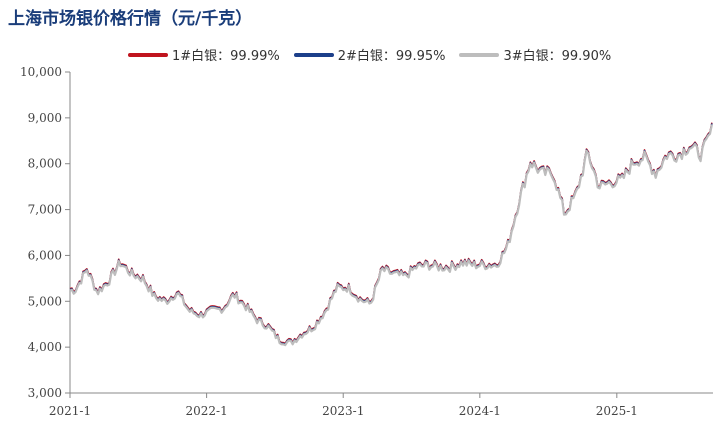  What do you see at coordinates (617, 411) in the screenshot?
I see `x-tick-label: 2025-1` at bounding box center [617, 411].